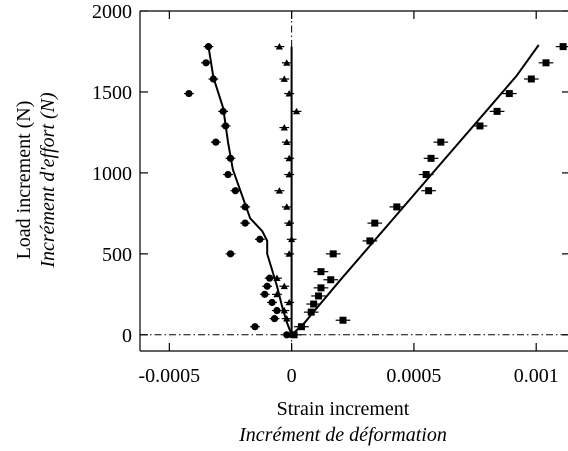 The width and height of the screenshot is (568, 451). Describe the element at coordinates (292, 376) in the screenshot. I see `x-tick-label: 0` at that location.